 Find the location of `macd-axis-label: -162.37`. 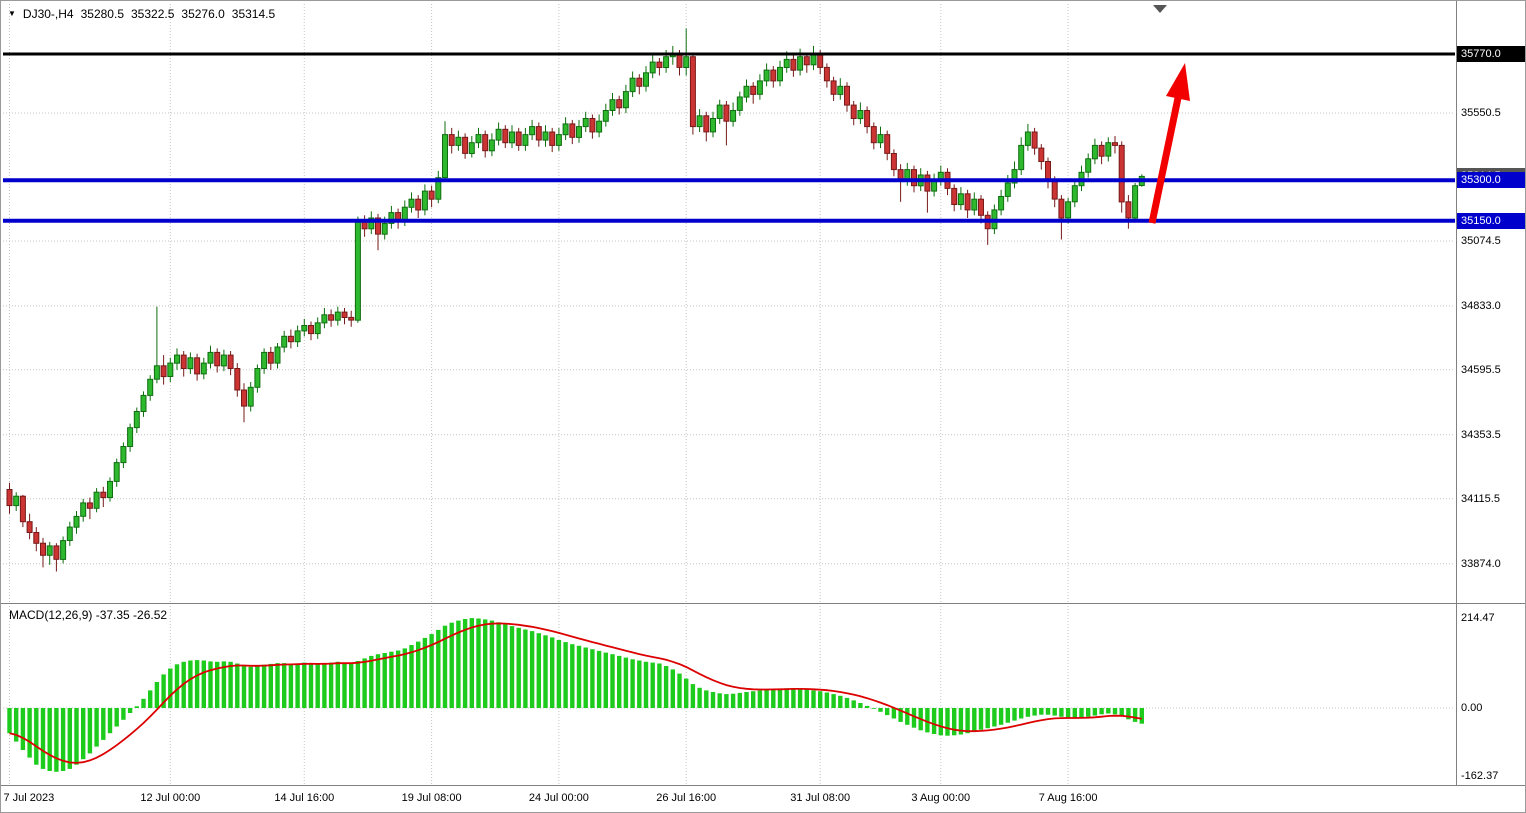

macd-axis-label: -162.37 is located at coordinates (1480, 776).